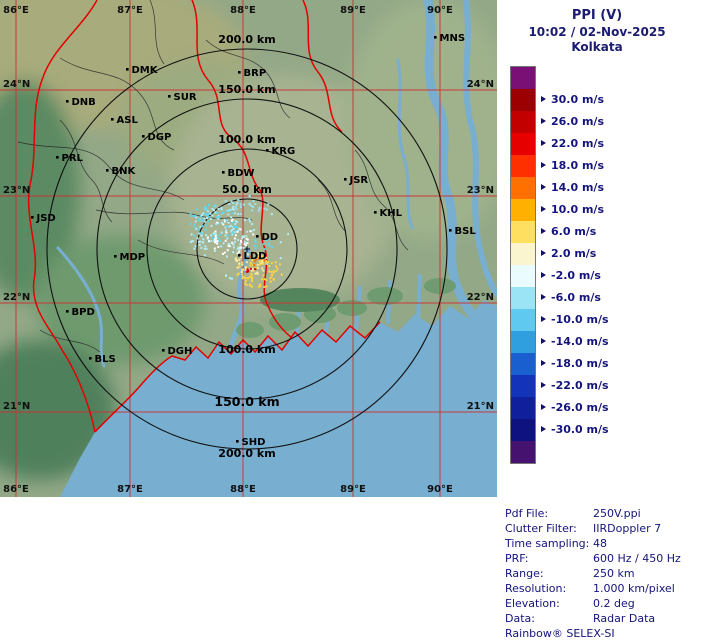 The image size is (706, 642). Describe the element at coordinates (541, 528) in the screenshot. I see `info-label: Clutter Filter:` at that location.